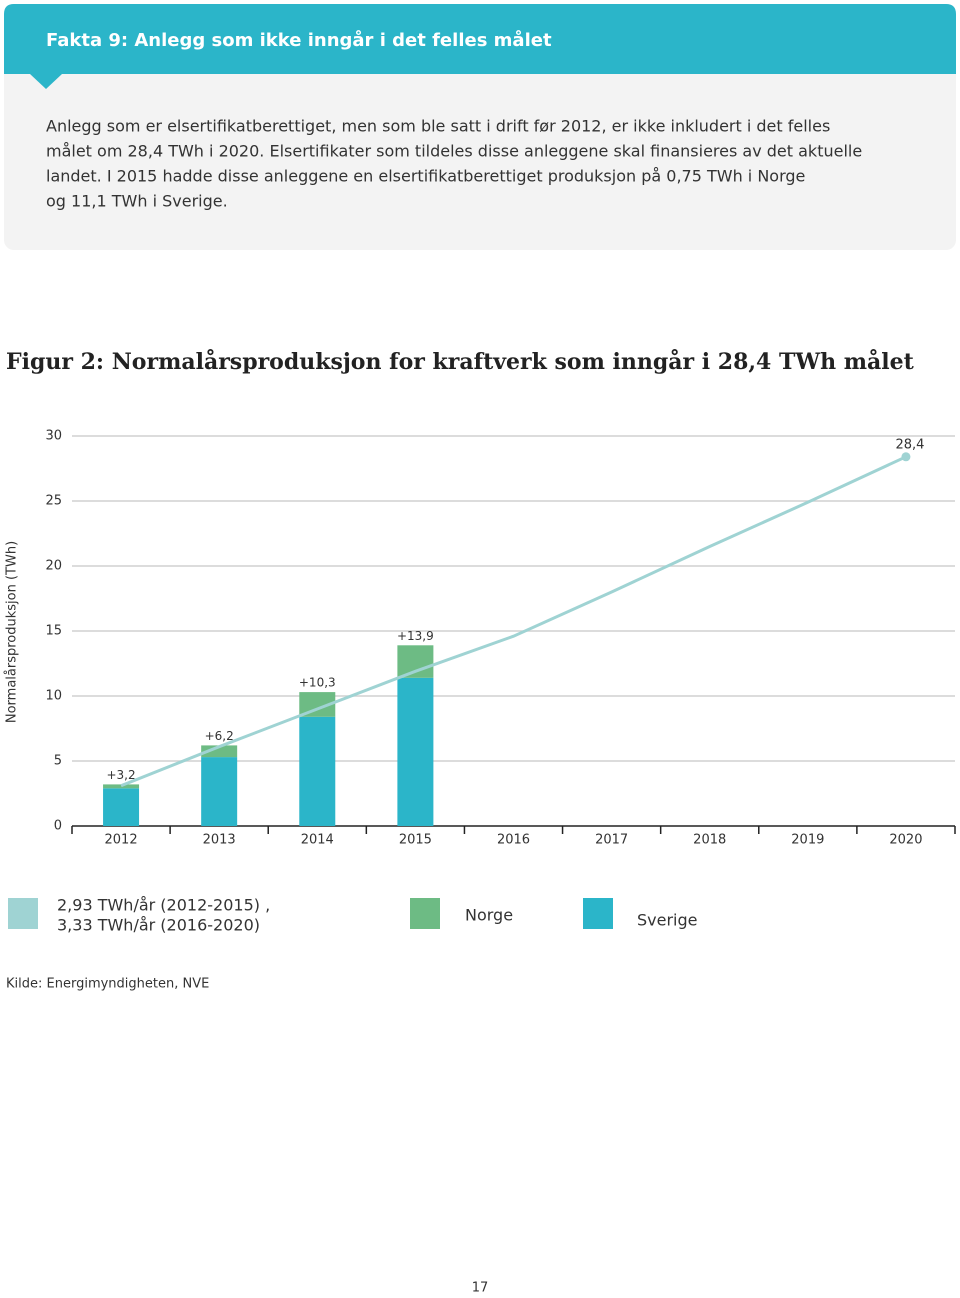  I want to click on legend-label: Norge, so click(489, 915).